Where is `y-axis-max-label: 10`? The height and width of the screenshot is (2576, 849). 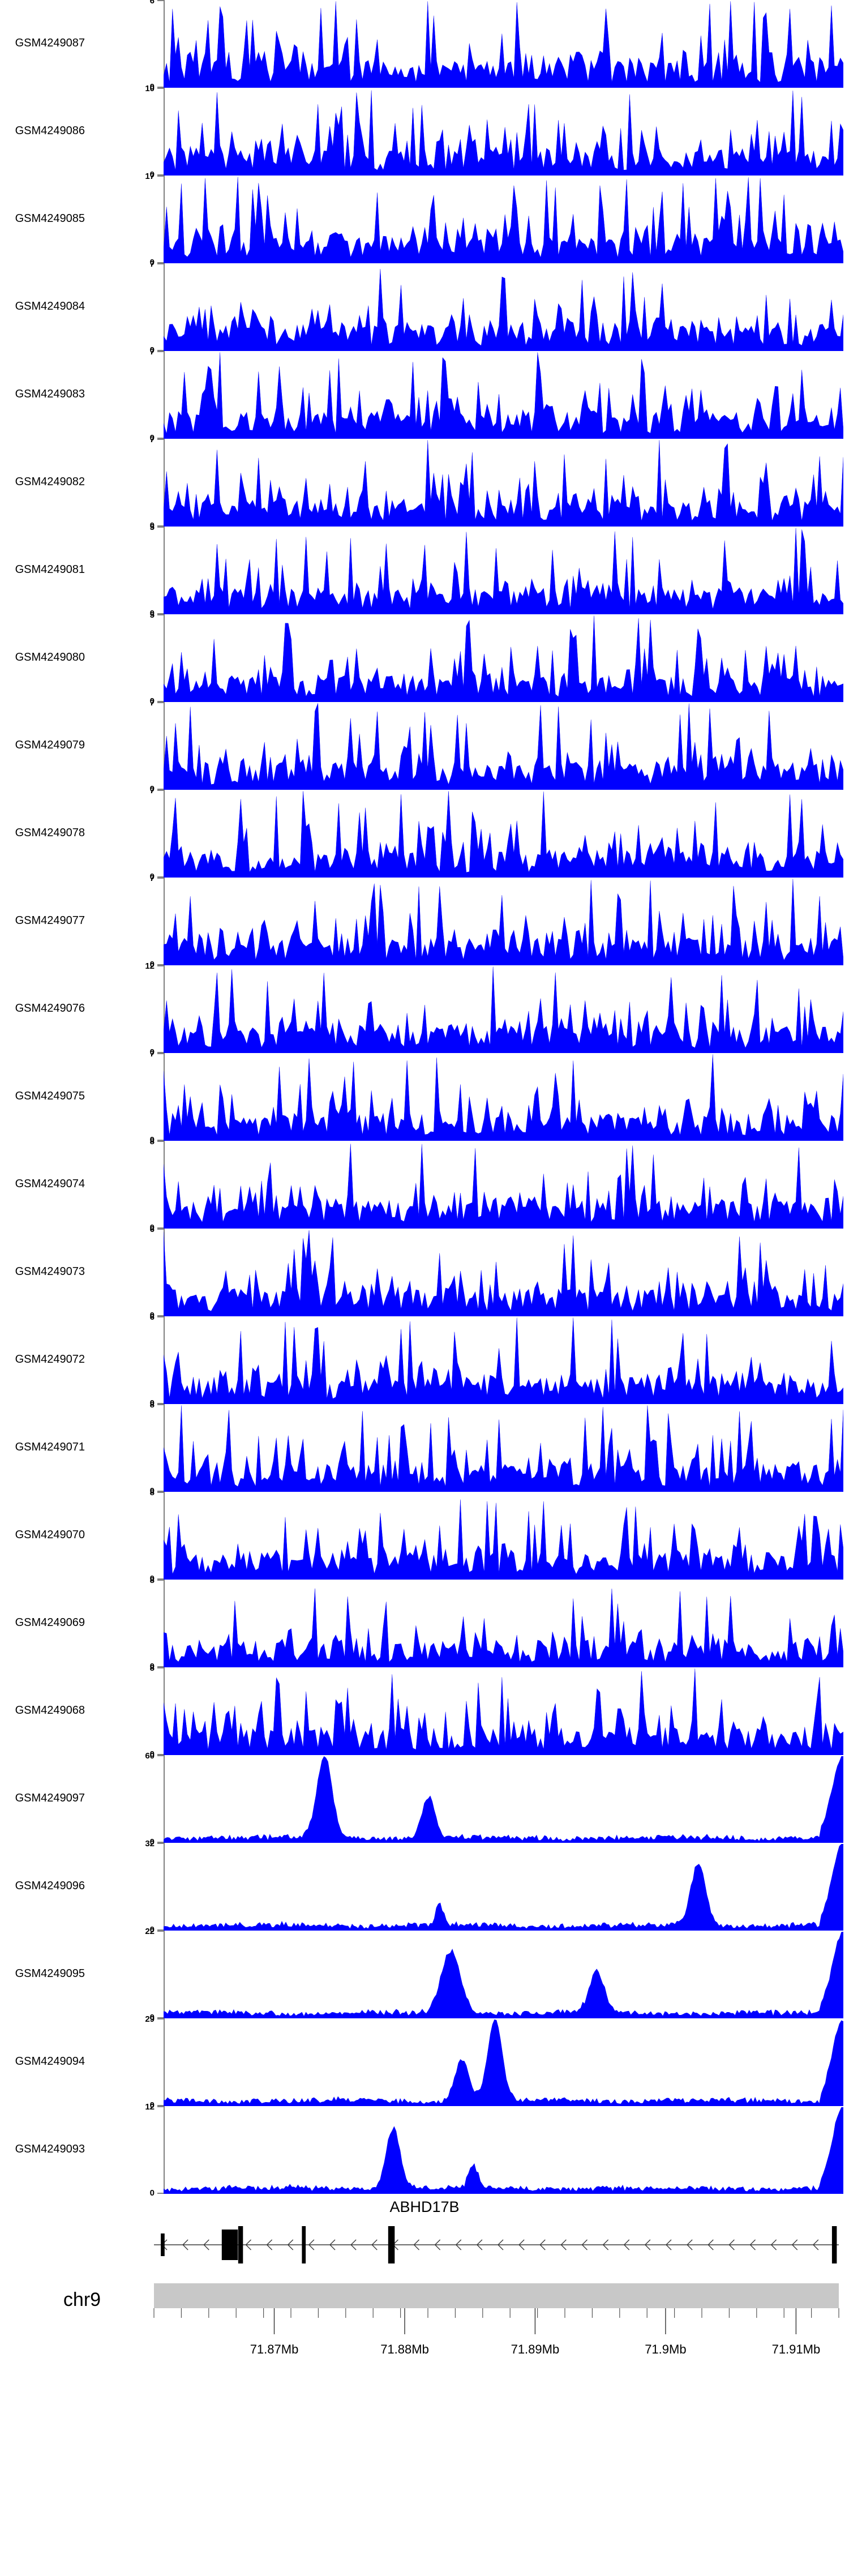
y-axis-max-label: 10 is located at coordinates (150, 88).